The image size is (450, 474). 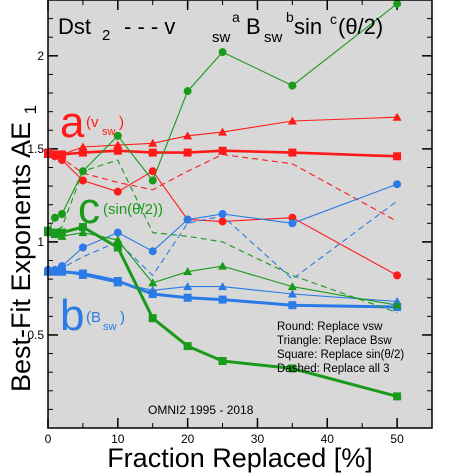 What do you see at coordinates (110, 327) in the screenshot?
I see `label-b-sub: sw` at bounding box center [110, 327].